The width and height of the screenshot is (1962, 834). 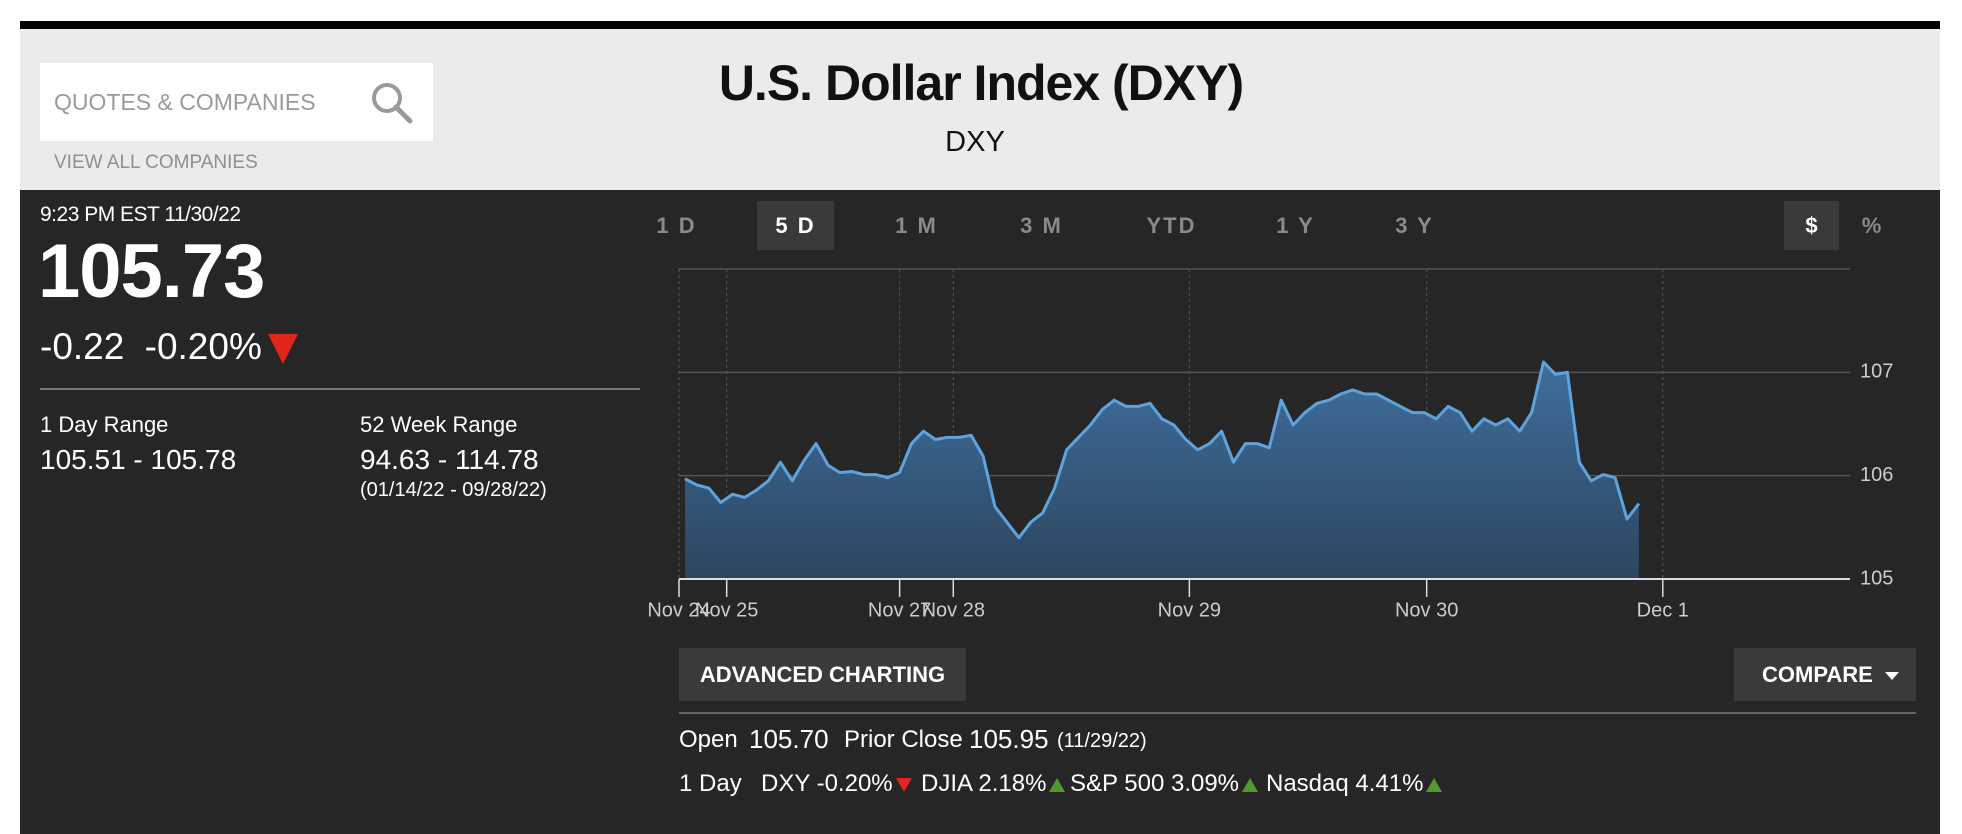 I want to click on prior-close-value: 105.95, so click(x=1009, y=739).